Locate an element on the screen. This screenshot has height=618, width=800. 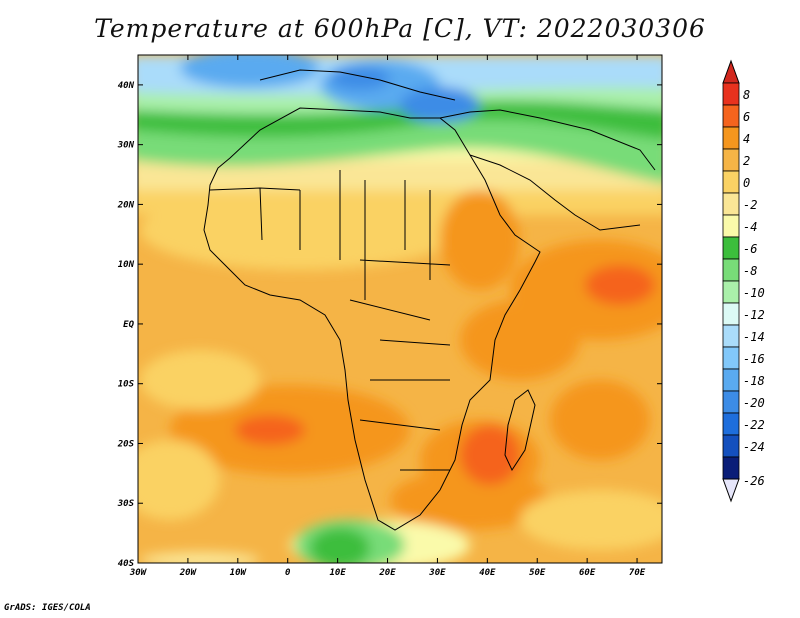
colorbar-label: -24 is located at coordinates (754, 447).